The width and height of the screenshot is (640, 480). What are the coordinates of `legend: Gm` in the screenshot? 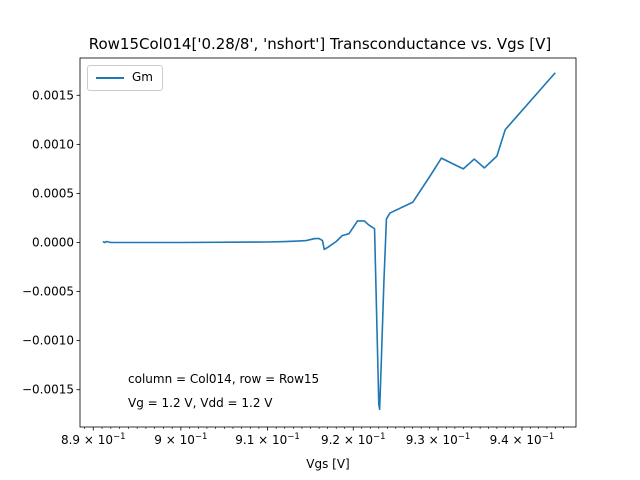 It's located at (125, 78).